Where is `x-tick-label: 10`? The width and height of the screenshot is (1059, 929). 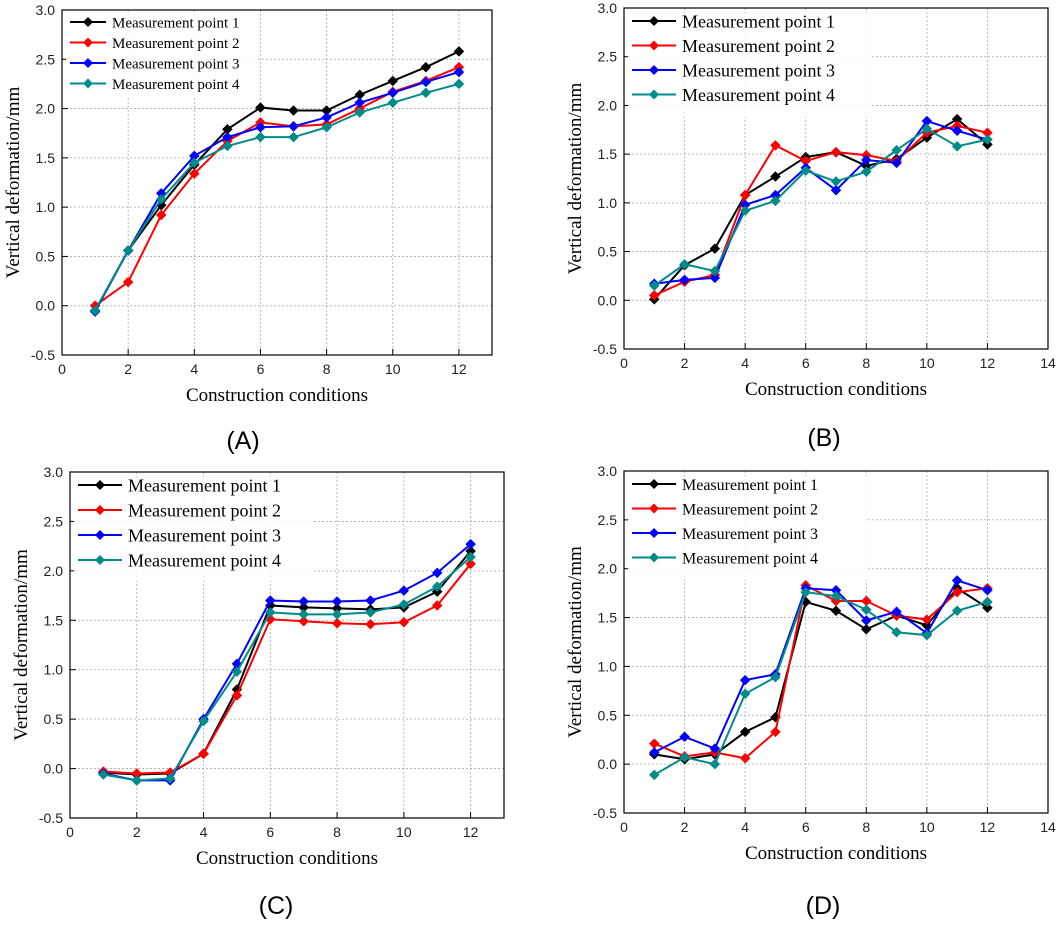 x-tick-label: 10 is located at coordinates (927, 363).